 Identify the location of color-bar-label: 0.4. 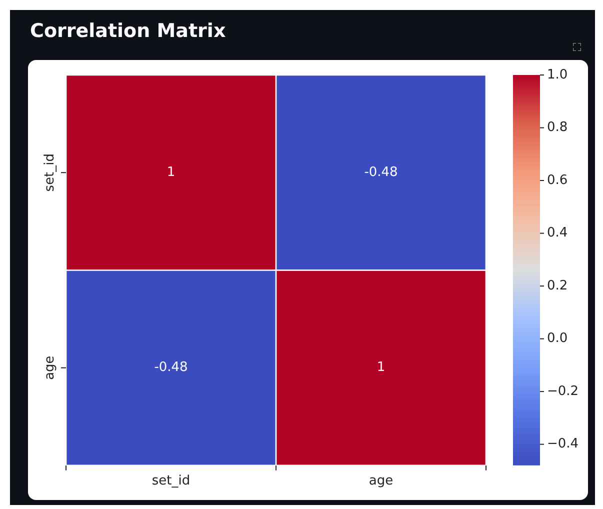
(557, 233).